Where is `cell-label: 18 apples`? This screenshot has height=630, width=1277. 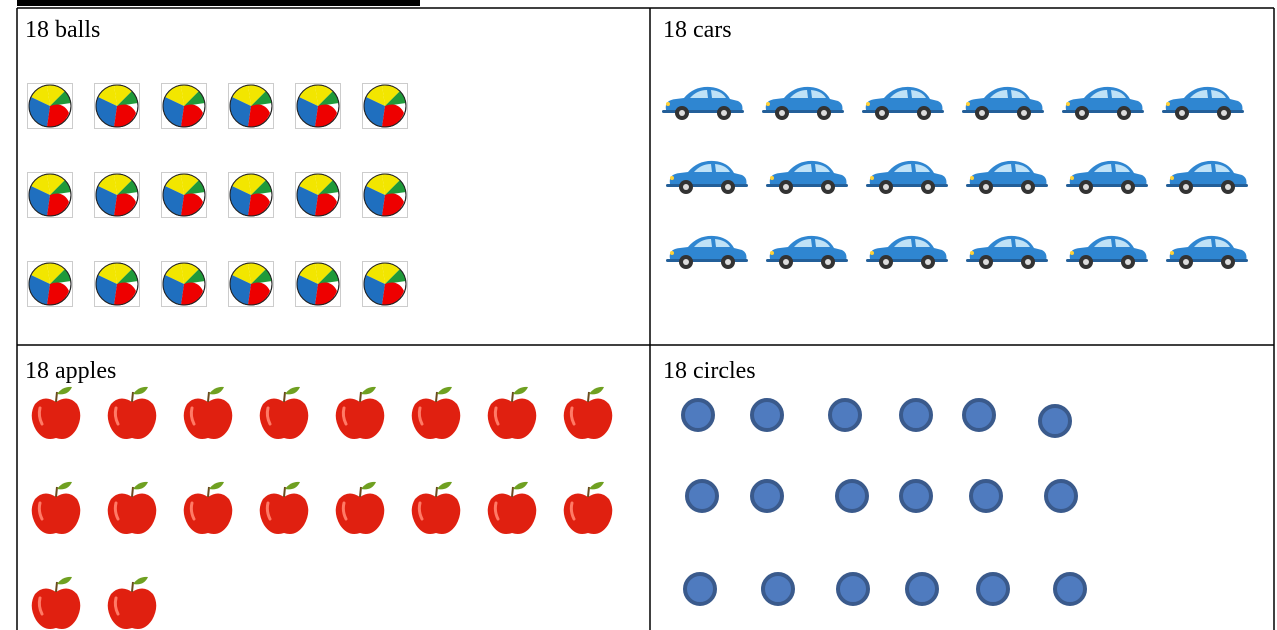
cell-label: 18 apples is located at coordinates (70, 371).